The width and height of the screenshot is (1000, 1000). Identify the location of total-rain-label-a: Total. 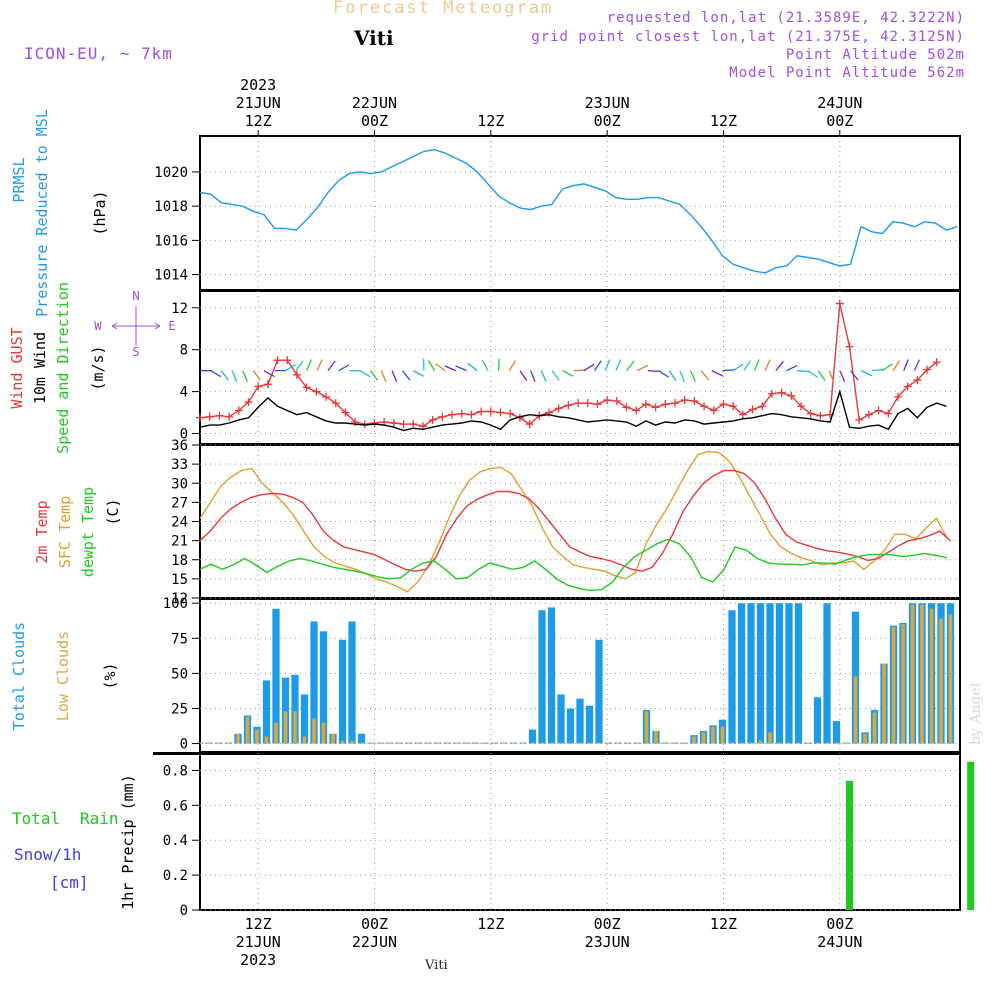
(36, 818).